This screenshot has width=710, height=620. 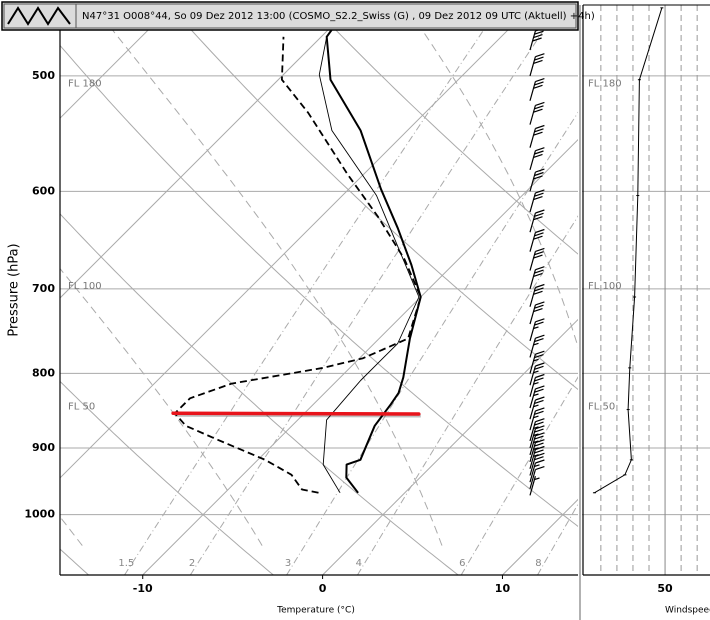 I want to click on right-x-axis-label: Windspeed, so click(x=687, y=611).